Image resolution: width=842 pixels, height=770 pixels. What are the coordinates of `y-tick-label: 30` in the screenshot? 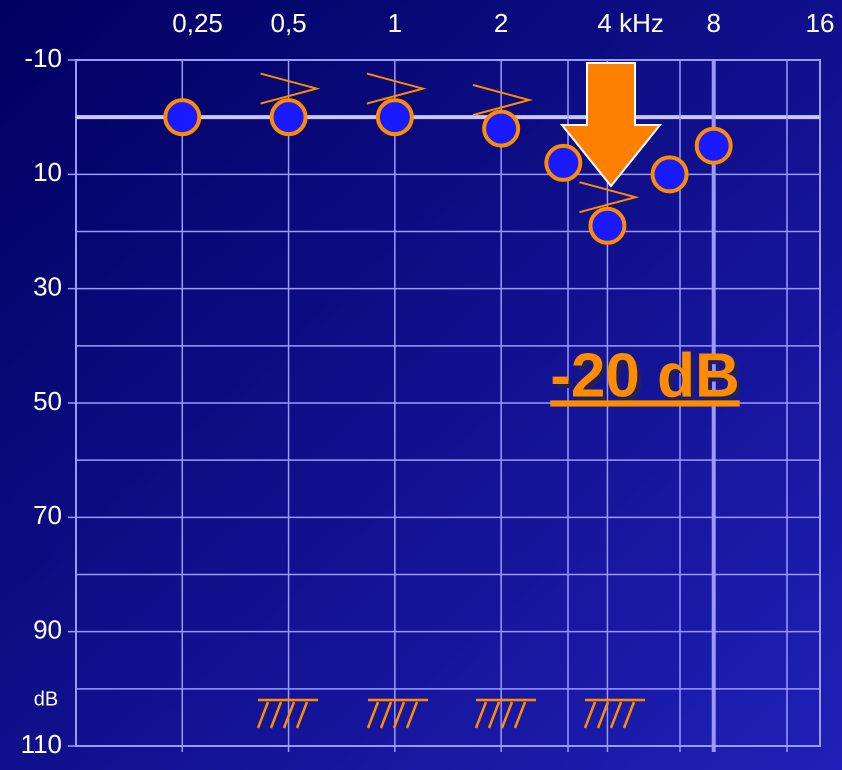 It's located at (47, 287).